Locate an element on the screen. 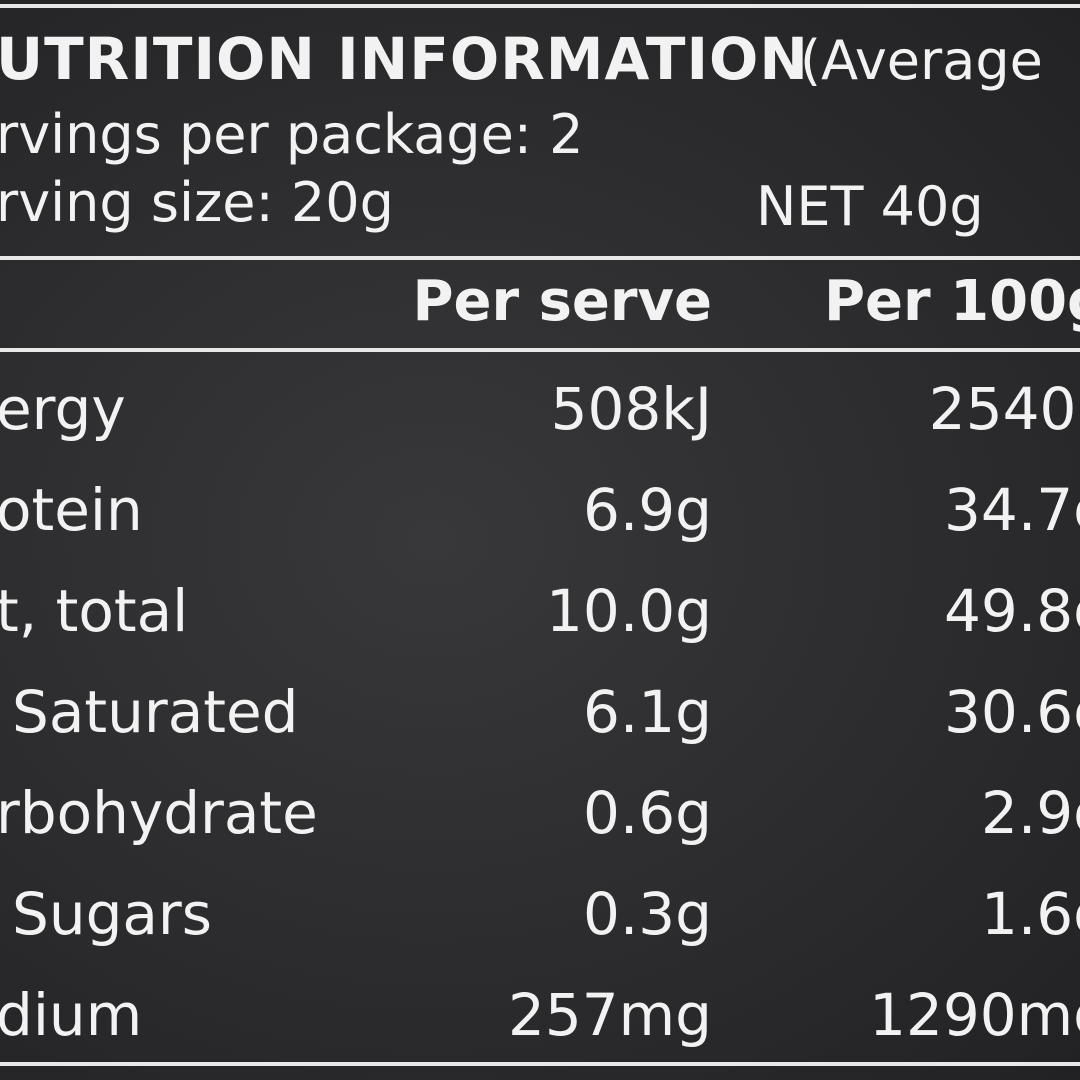 The width and height of the screenshot is (1080, 1080). per-100g-value: 49.8g is located at coordinates (1012, 611).